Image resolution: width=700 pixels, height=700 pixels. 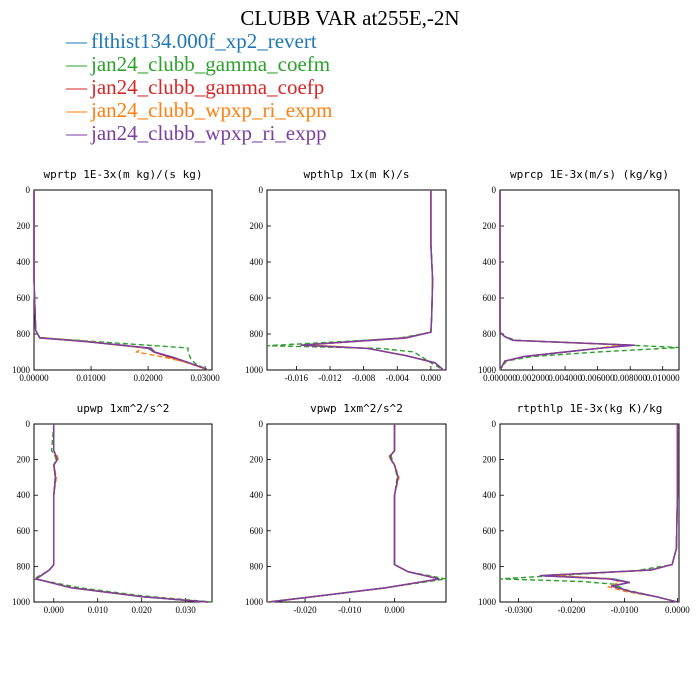 I want to click on x-tick-label: -0.0300, so click(x=519, y=610).